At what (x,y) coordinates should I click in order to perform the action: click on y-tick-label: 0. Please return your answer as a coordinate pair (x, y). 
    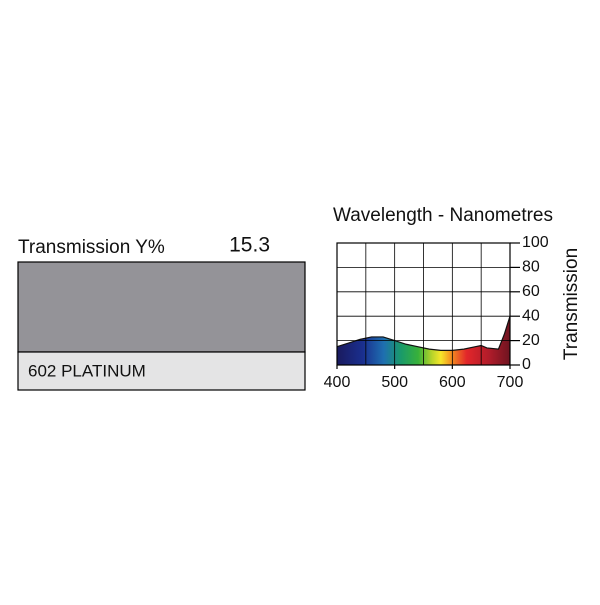
    Looking at the image, I should click on (526, 364).